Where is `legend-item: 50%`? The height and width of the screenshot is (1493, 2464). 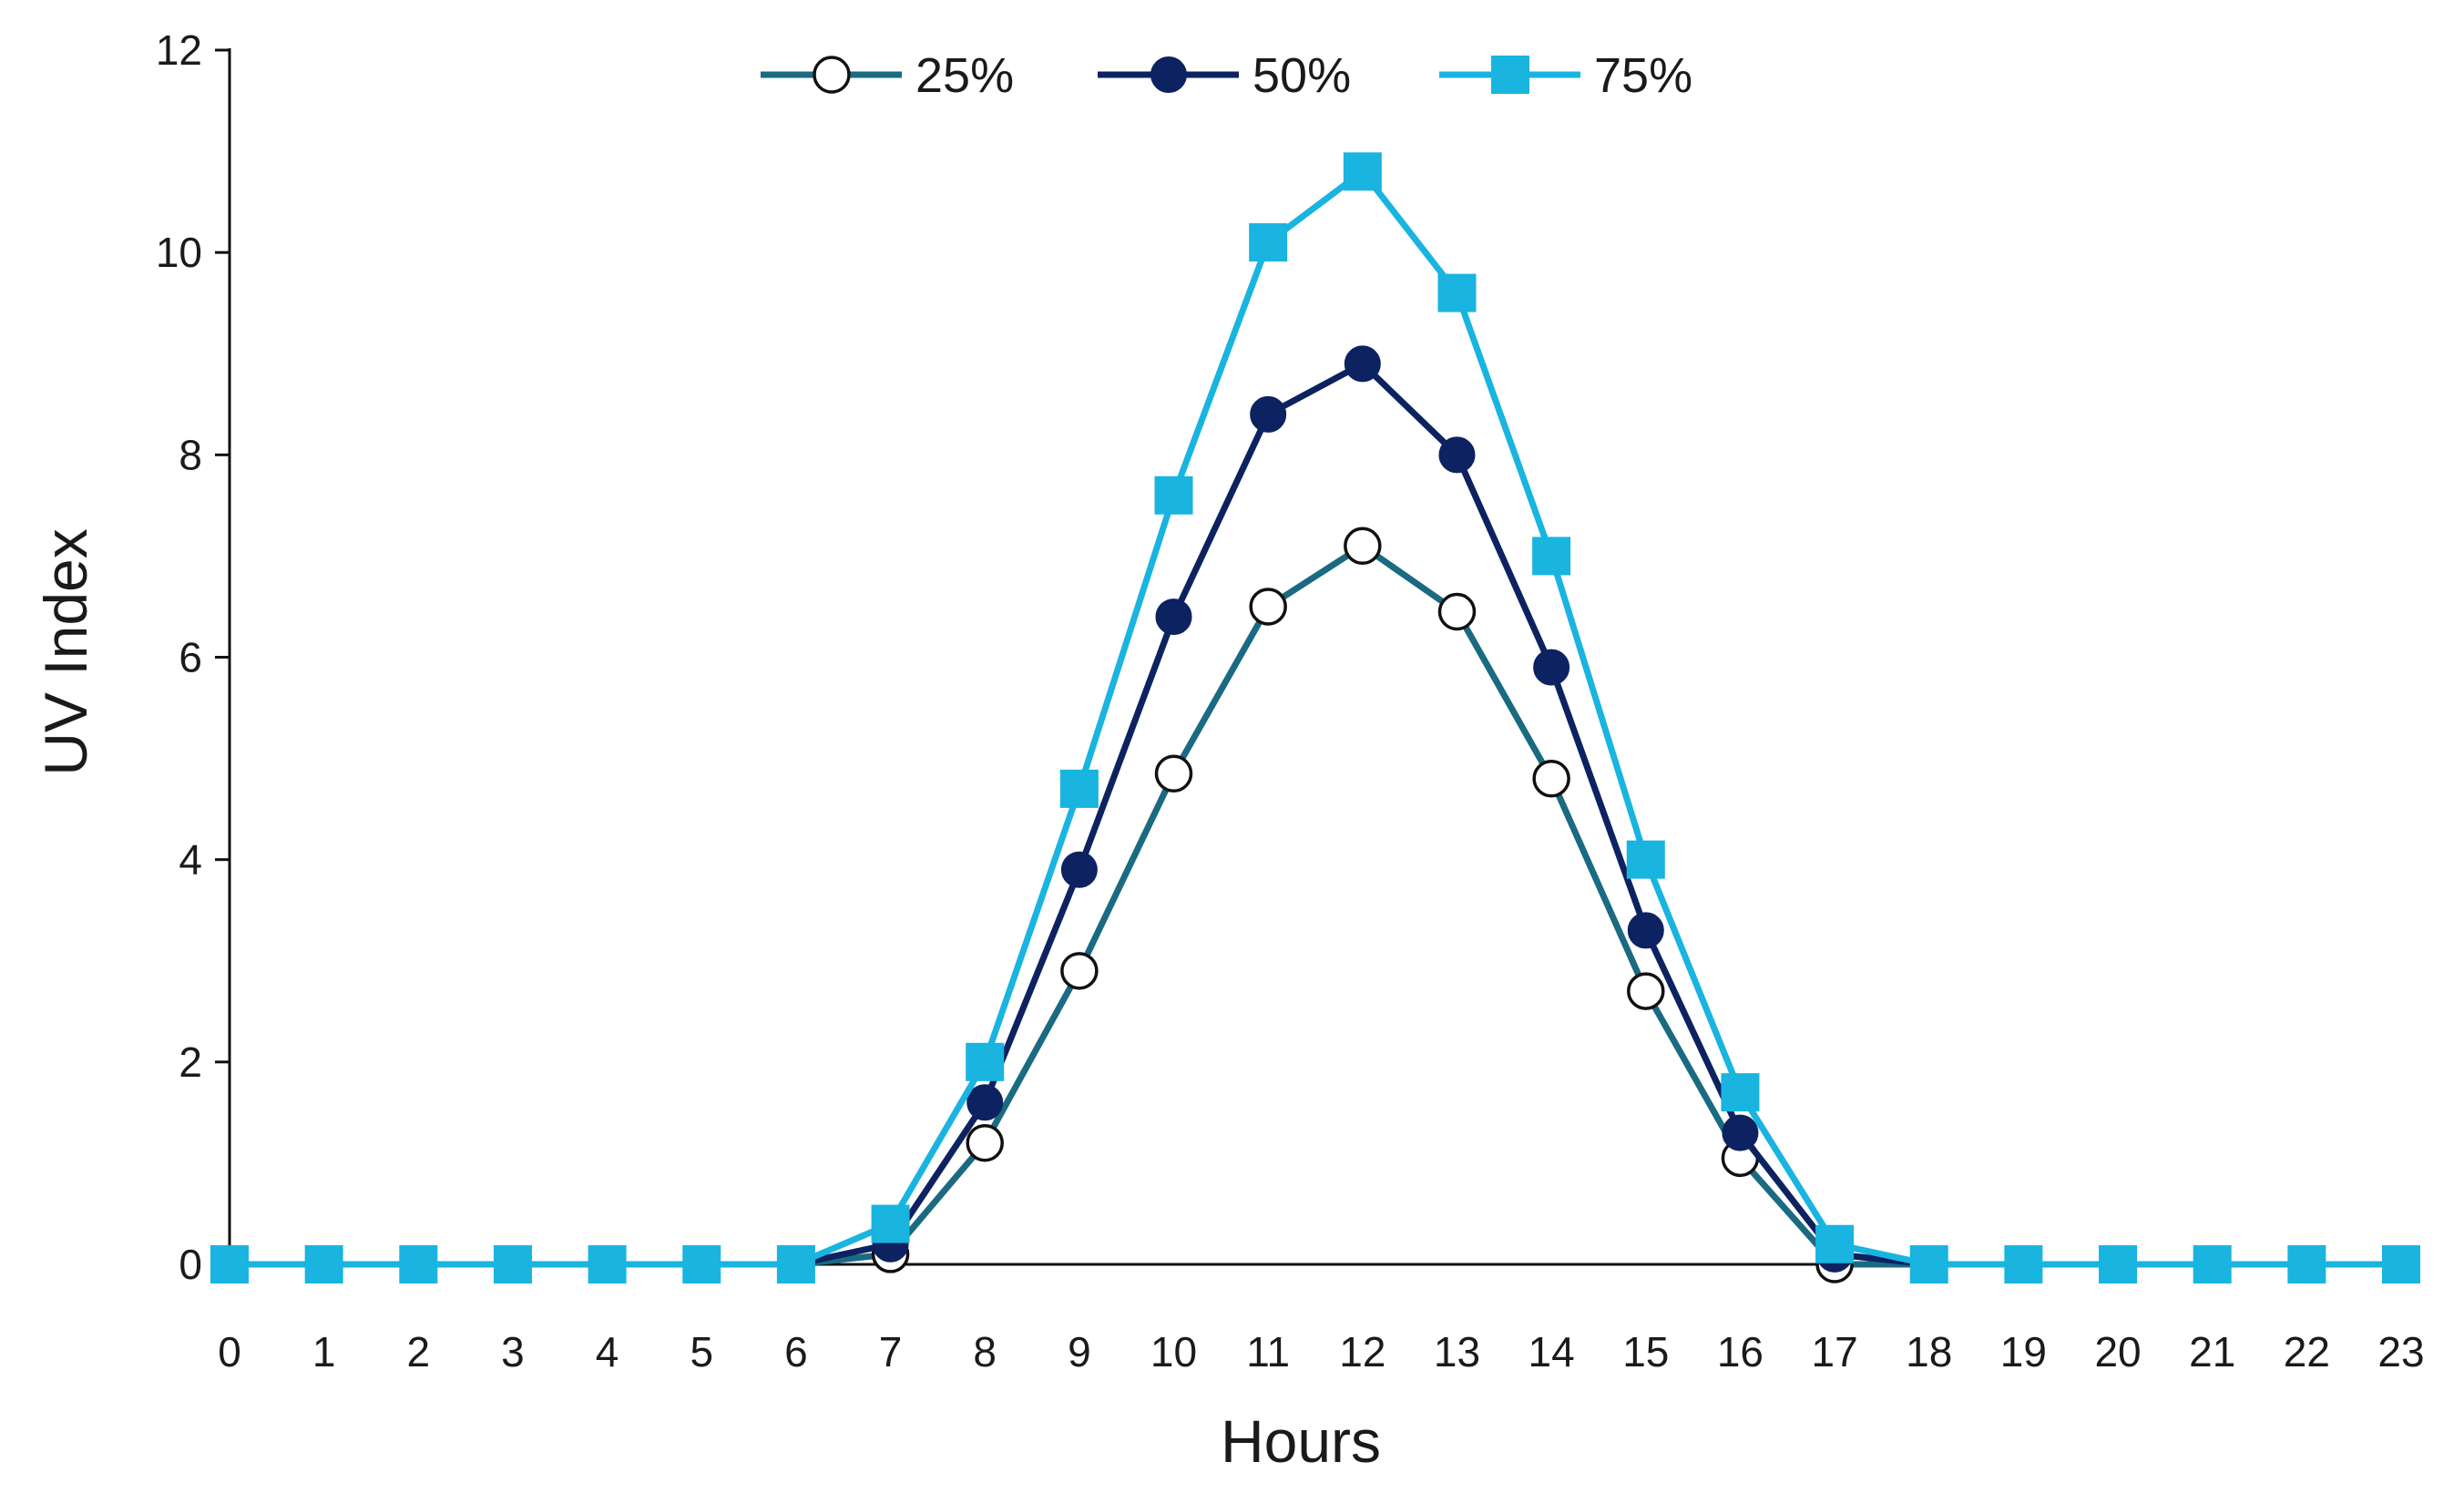
legend-item: 50% is located at coordinates (1224, 75).